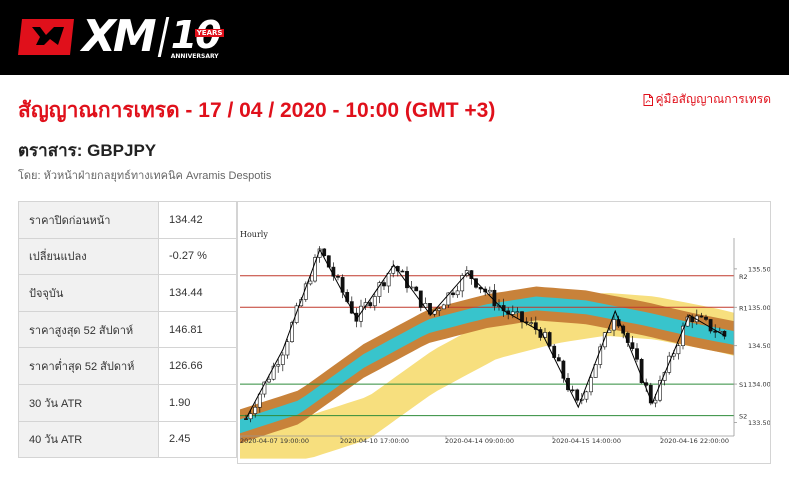 Image resolution: width=789 pixels, height=481 pixels. Describe the element at coordinates (88, 402) in the screenshot. I see `stat-label: 30 วัน ATR` at that location.